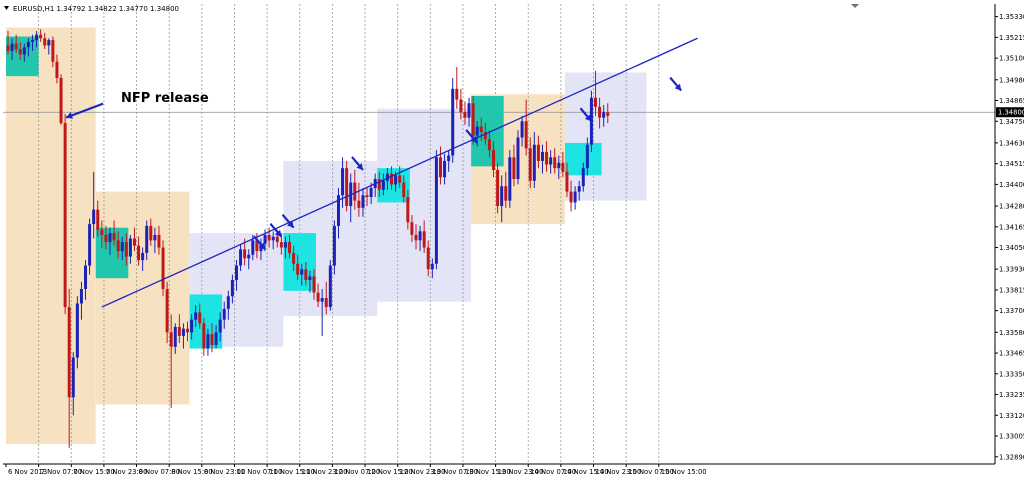 This screenshot has width=1024, height=483. What do you see at coordinates (1011, 311) in the screenshot?
I see `price-tick-label: 1.33700` at bounding box center [1011, 311].